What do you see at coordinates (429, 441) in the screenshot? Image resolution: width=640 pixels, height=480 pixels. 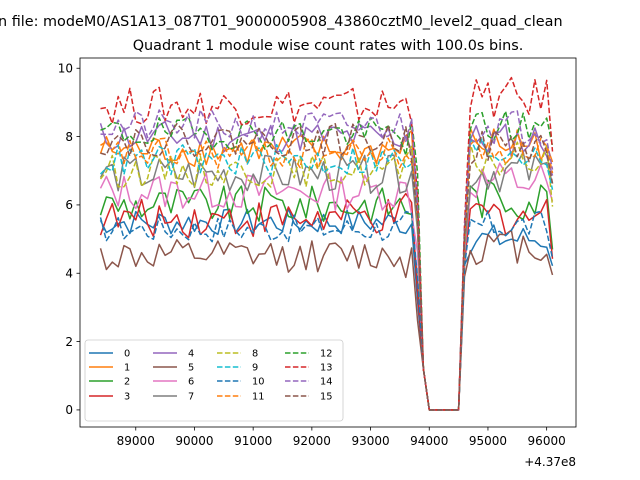 I see `x-tick-label: 94000` at bounding box center [429, 441].